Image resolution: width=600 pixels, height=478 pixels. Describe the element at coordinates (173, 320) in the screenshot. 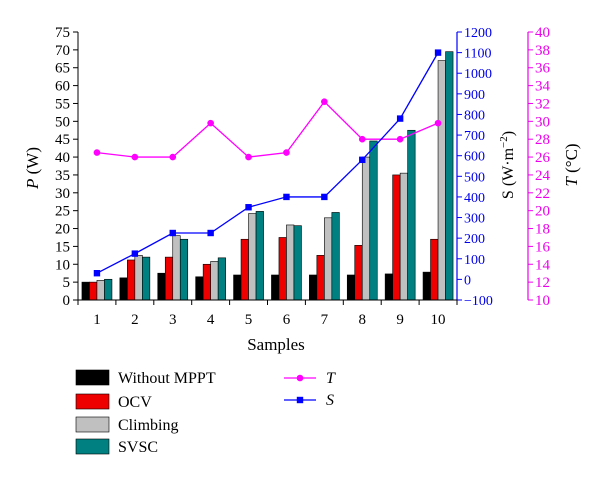

I see `x-tick-label: 3` at that location.